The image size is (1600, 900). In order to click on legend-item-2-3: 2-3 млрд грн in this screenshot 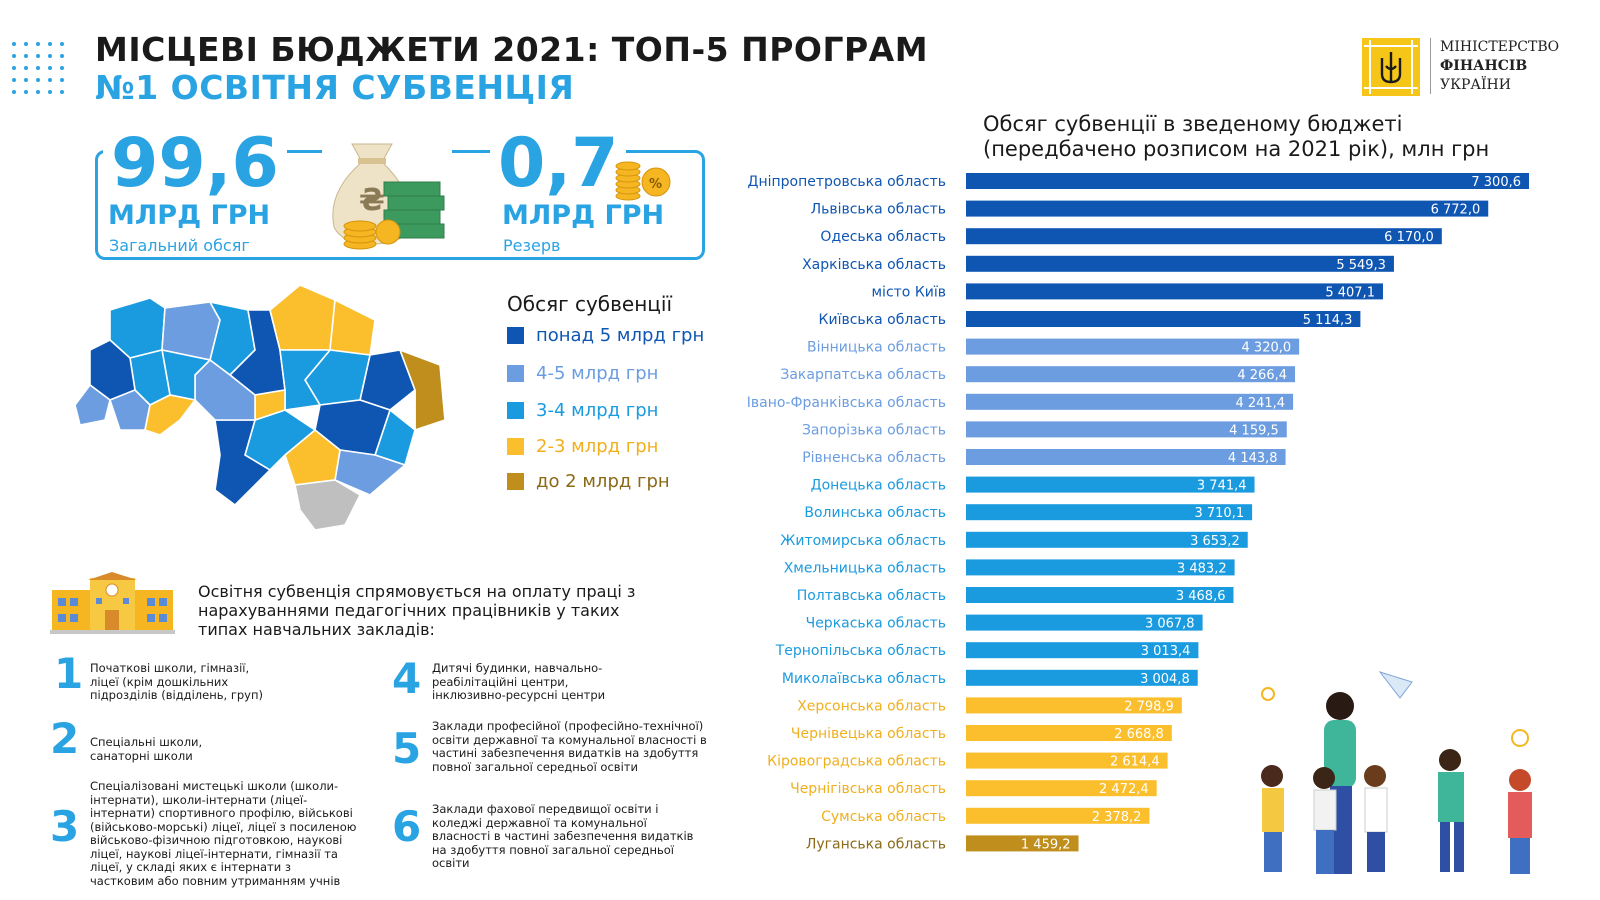, I will do `click(582, 446)`.